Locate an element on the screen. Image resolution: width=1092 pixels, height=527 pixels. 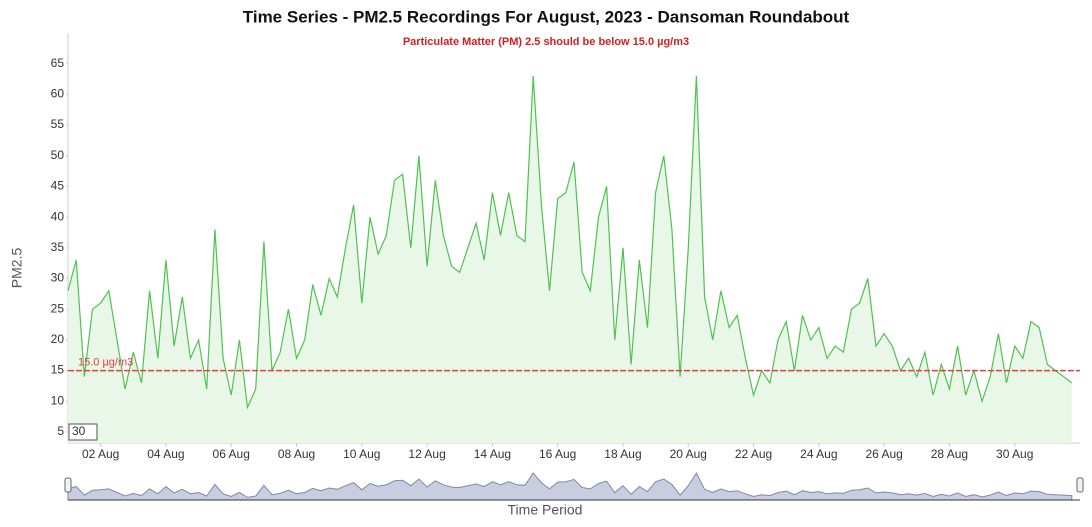
x-tick-label: 16 Aug is located at coordinates (557, 454).